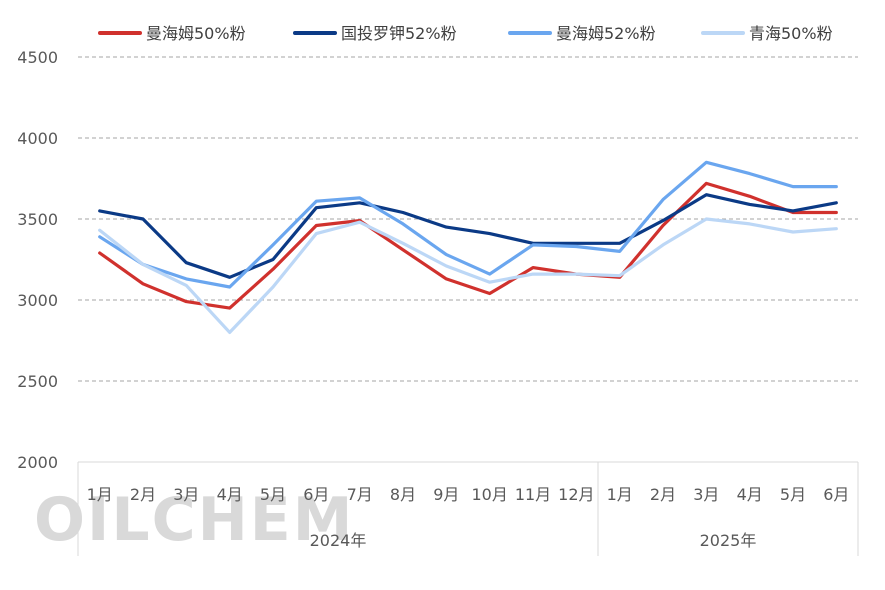 This screenshot has width=885, height=590. I want to click on x-tick-label: 9月, so click(446, 494).